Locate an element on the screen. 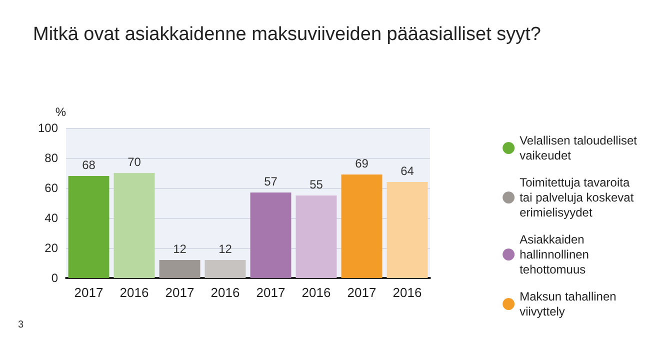 This screenshot has width=660, height=348. y-axis-title: % is located at coordinates (60, 112).